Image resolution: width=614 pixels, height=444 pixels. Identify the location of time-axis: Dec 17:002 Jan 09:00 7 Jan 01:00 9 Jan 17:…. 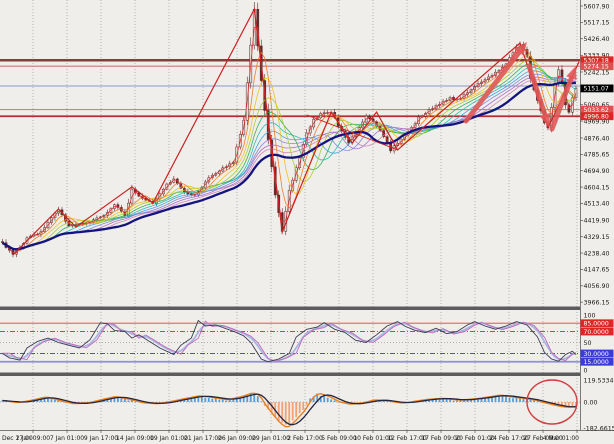
(290, 436).